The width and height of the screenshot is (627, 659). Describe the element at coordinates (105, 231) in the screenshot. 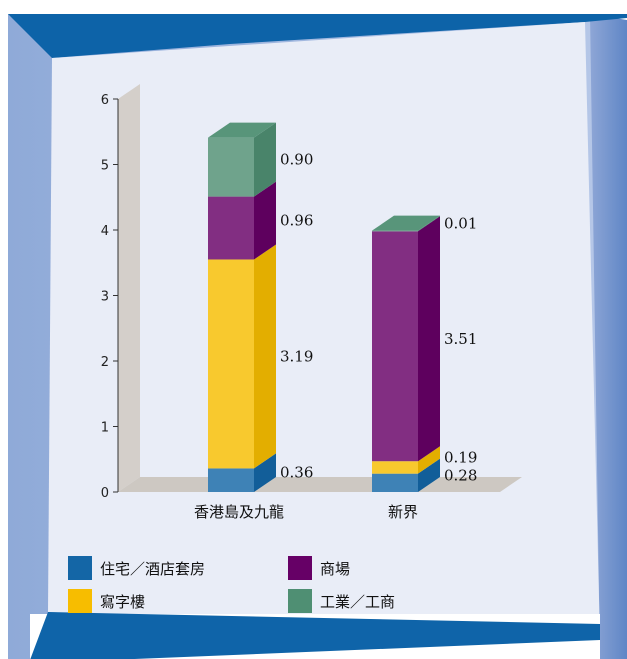

I see `y-tick-label: 4` at that location.